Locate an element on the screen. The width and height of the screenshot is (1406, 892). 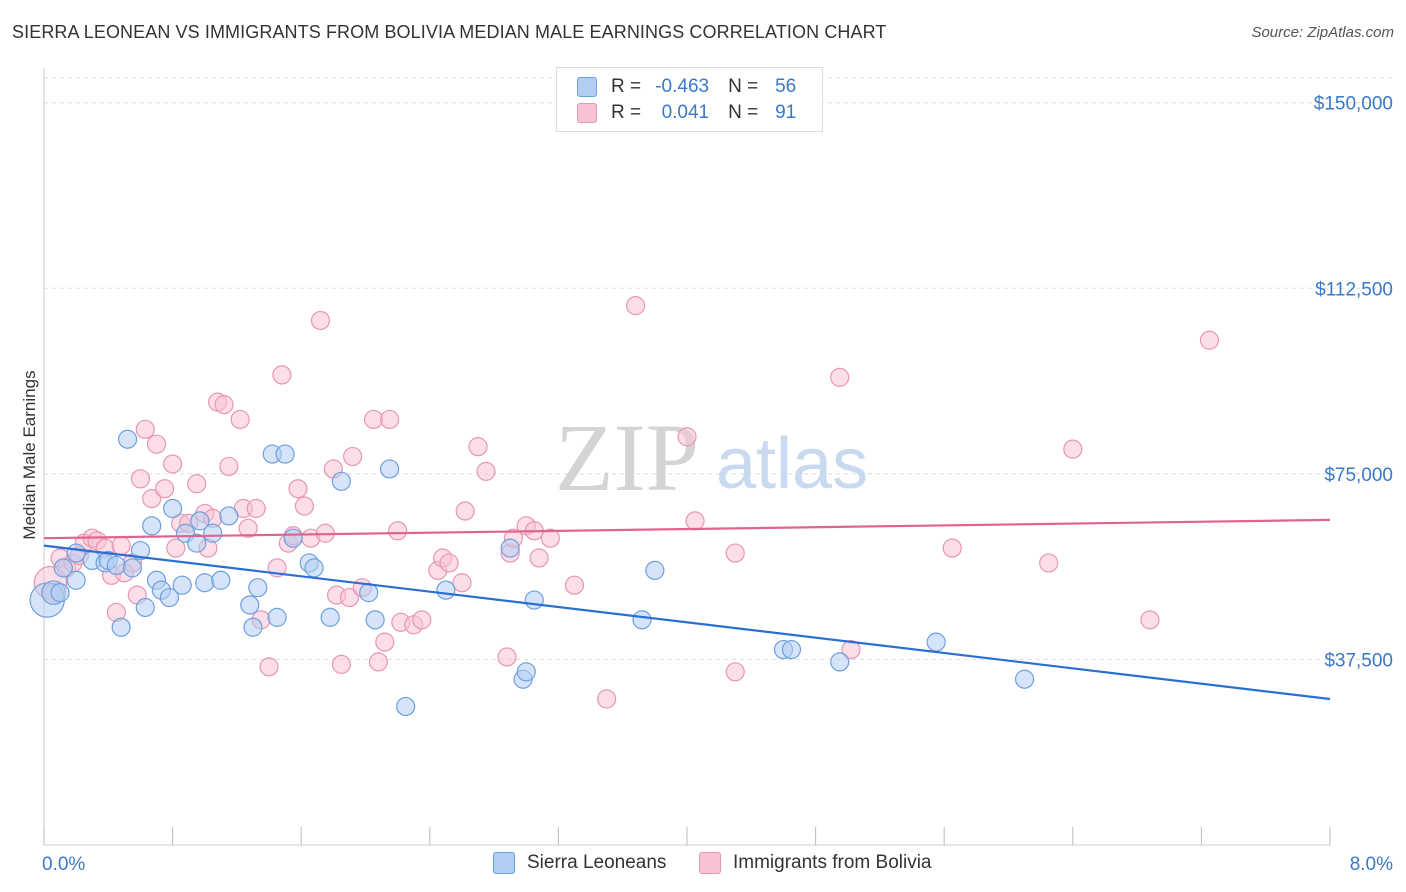
correlation-legend: R = -0.463 N = 56 R = 0.041 N = 91 is located at coordinates (689, 99).